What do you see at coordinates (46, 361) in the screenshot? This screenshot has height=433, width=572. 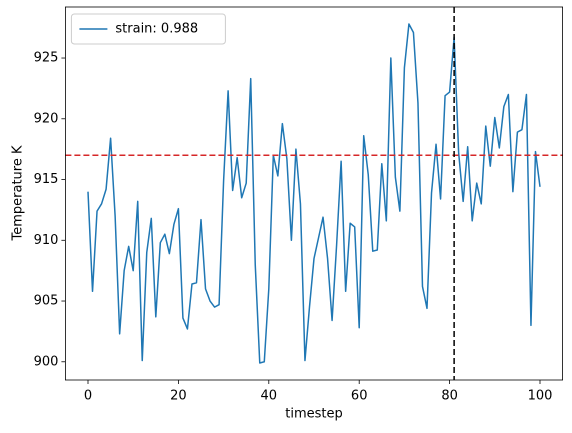 I see `y-tick-label: 900` at bounding box center [46, 361].